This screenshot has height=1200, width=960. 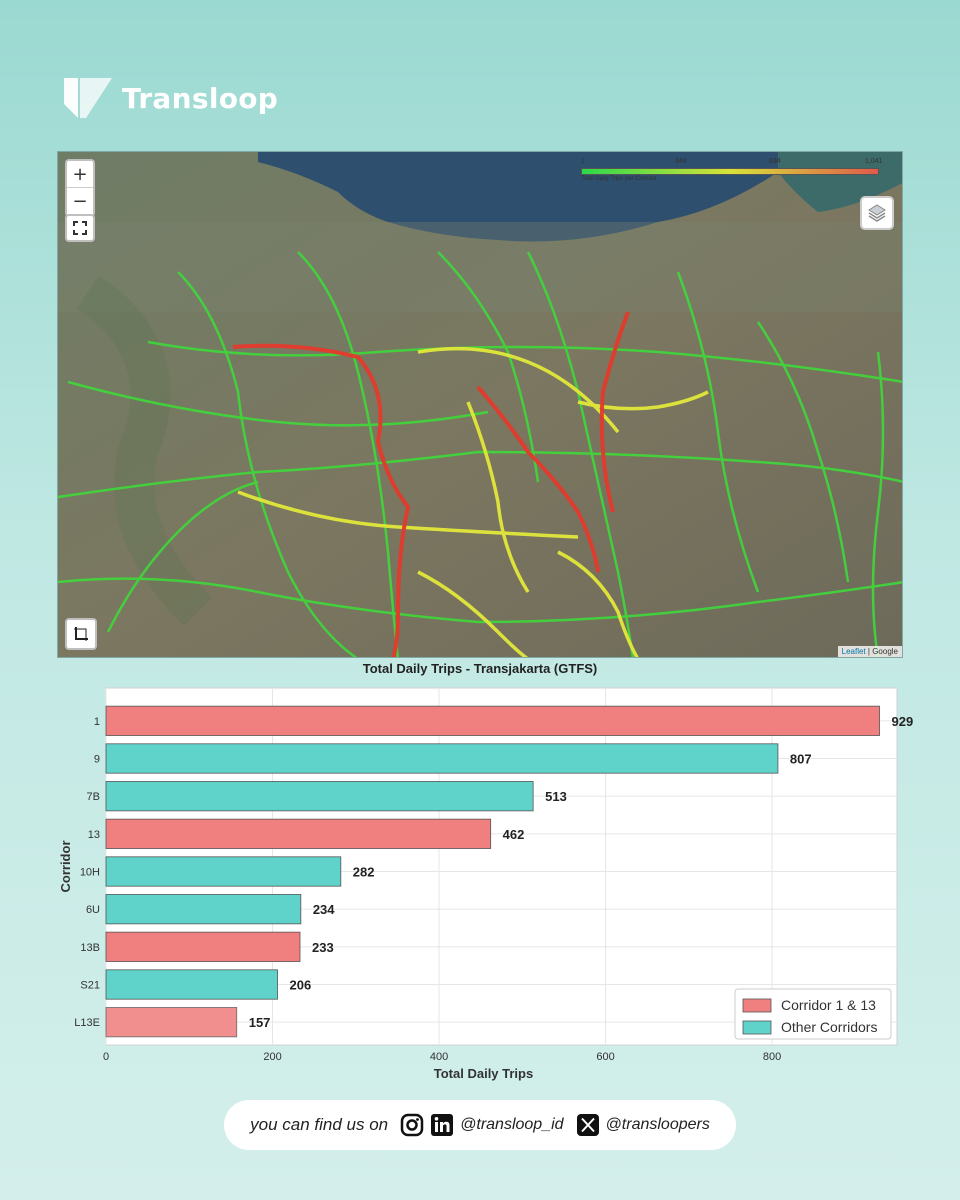 What do you see at coordinates (829, 1027) in the screenshot?
I see `legend-entry: Other Corridors` at bounding box center [829, 1027].